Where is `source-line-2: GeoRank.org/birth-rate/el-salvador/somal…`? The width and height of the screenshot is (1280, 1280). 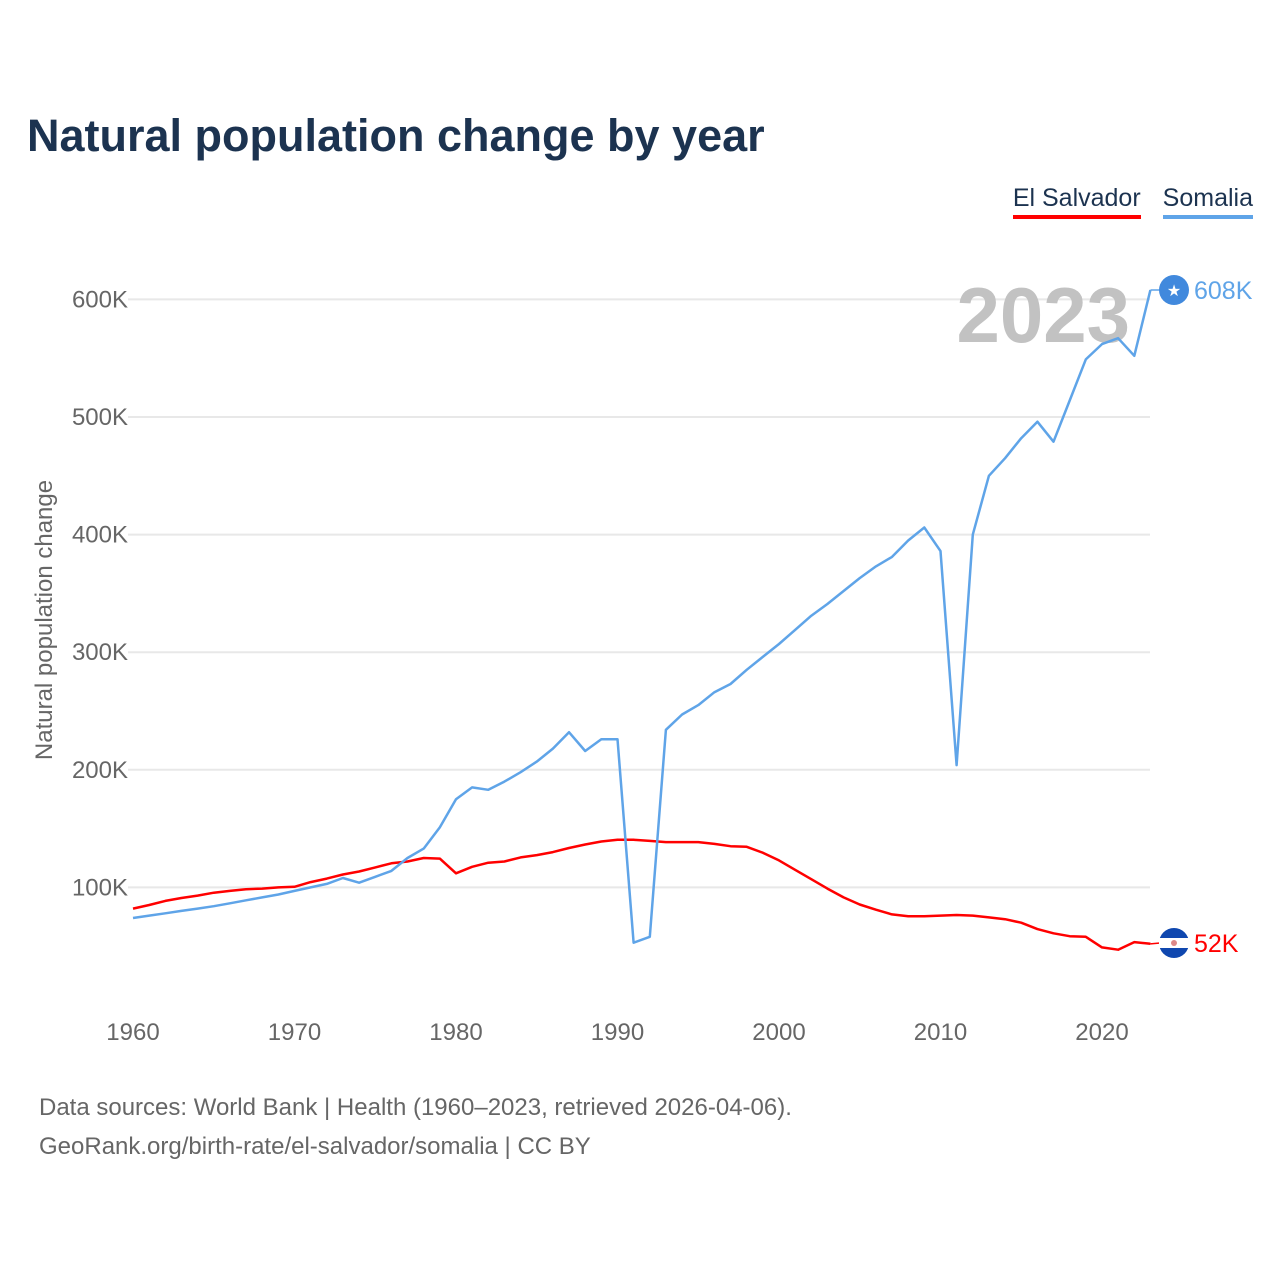
source-line-2: GeoRank.org/birth-rate/el-salvador/somal… is located at coordinates (315, 1146).